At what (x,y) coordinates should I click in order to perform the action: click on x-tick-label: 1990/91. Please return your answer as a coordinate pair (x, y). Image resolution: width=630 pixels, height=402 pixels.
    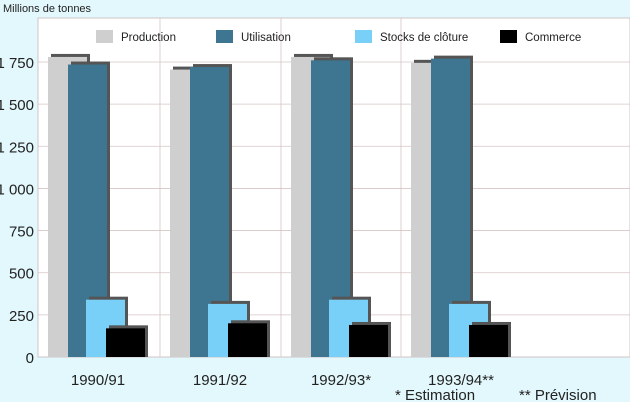
    Looking at the image, I should click on (98, 380).